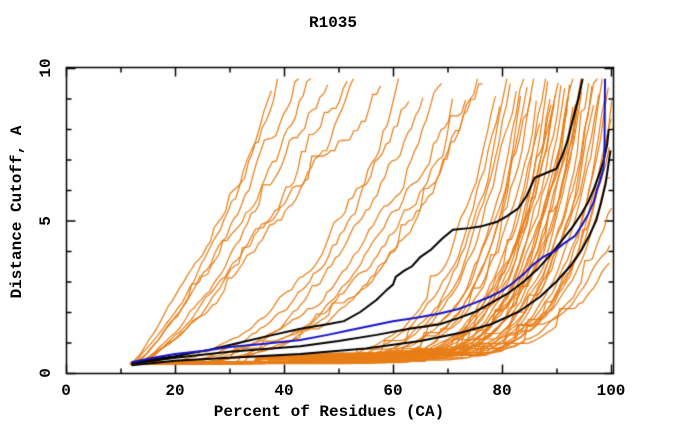 The width and height of the screenshot is (680, 440). What do you see at coordinates (46, 373) in the screenshot?
I see `y-tick-label: 0` at bounding box center [46, 373].